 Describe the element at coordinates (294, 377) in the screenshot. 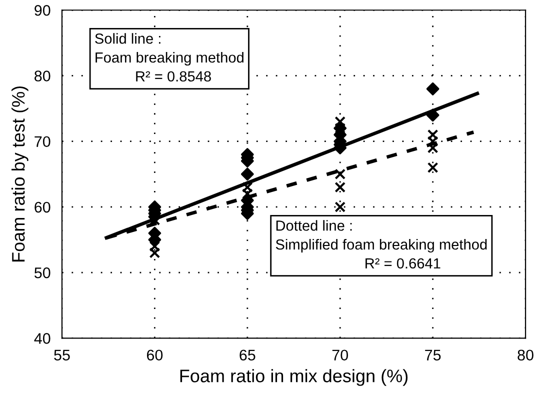

I see `x-axis-title: Foam ratio in mix design (%)` at that location.